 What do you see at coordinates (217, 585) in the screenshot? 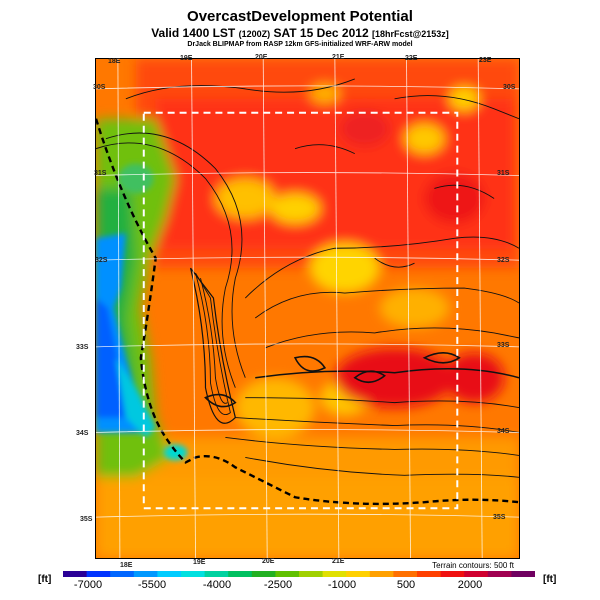
I see `scale-tick-label: -4000` at bounding box center [217, 585].